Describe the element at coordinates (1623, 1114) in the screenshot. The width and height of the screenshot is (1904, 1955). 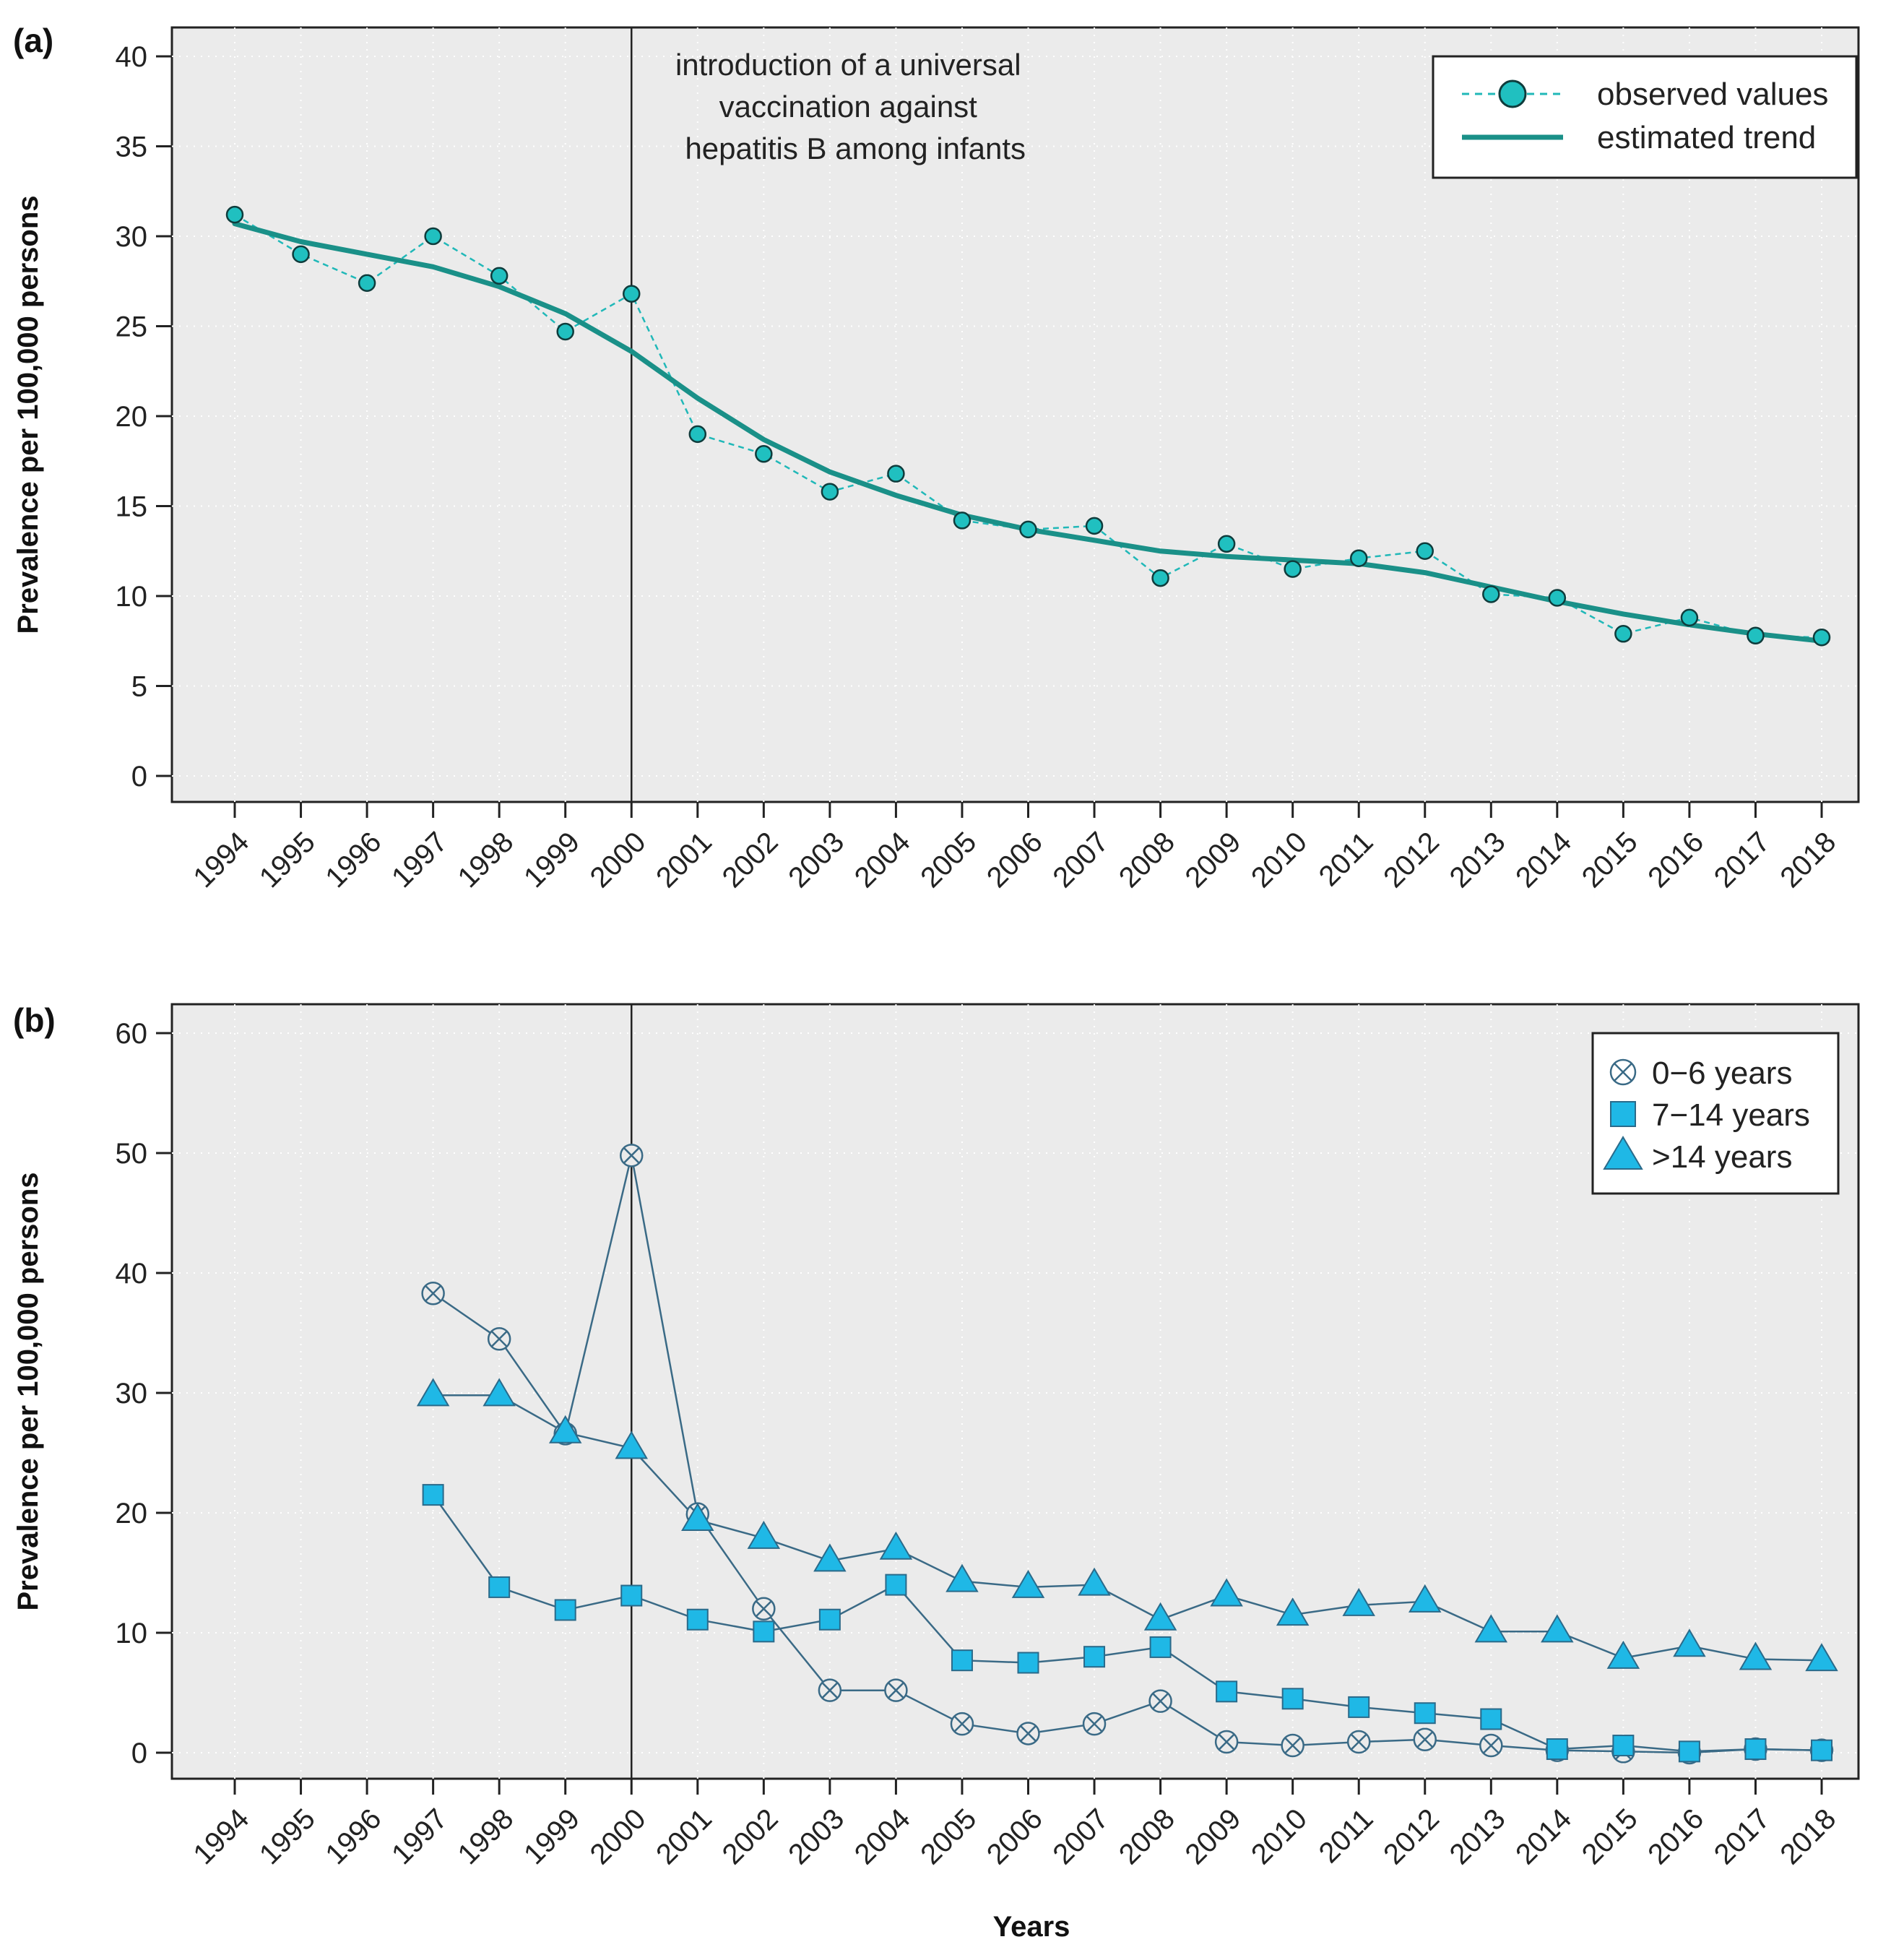
I see `legend-7-14-marker` at that location.